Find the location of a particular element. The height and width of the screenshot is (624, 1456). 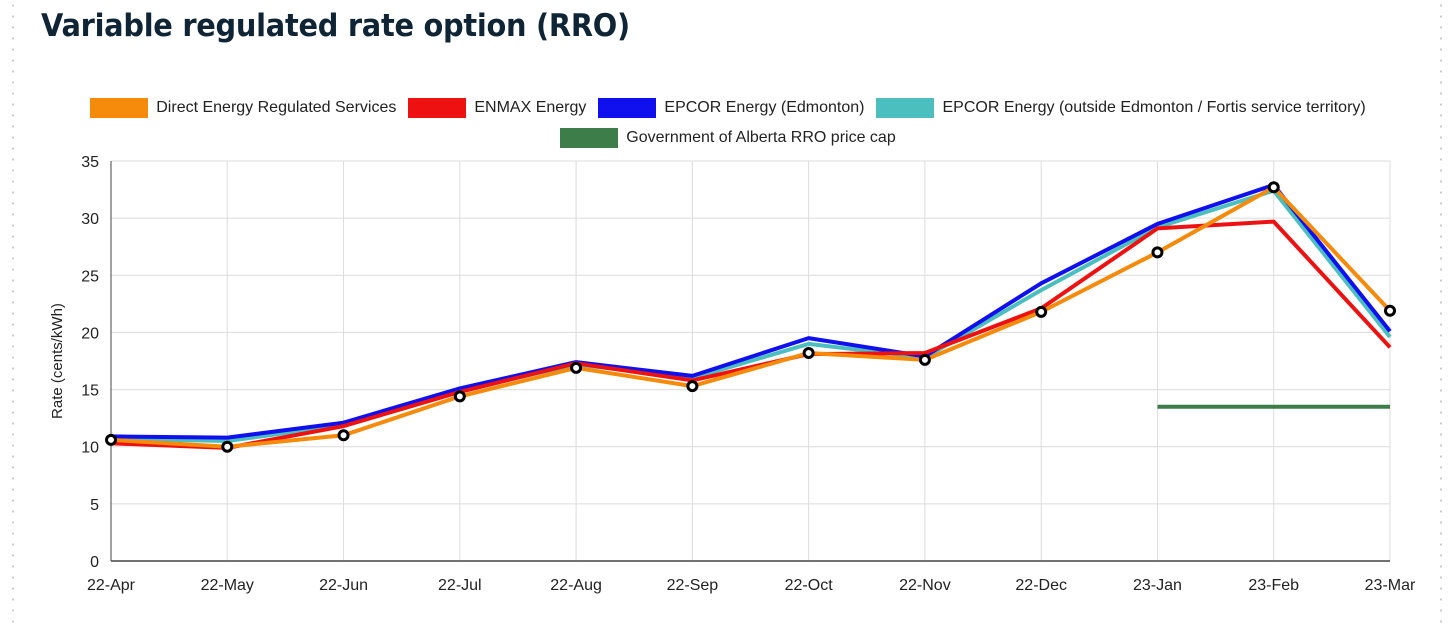

y-tick-label: 5 is located at coordinates (94, 505).